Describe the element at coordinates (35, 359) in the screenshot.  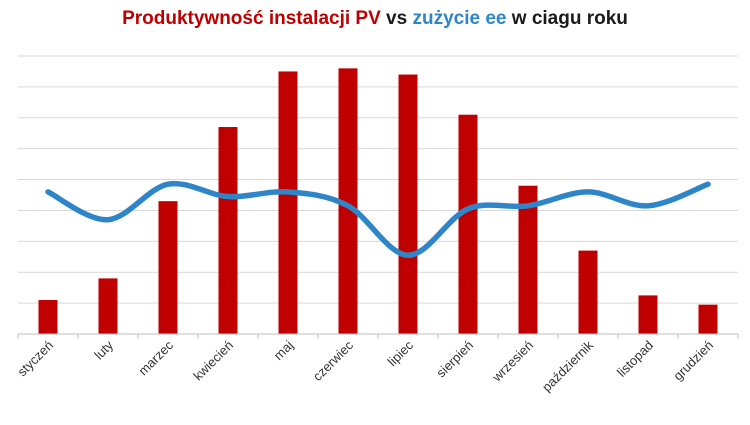
I see `x-tick-label: styczeń` at that location.